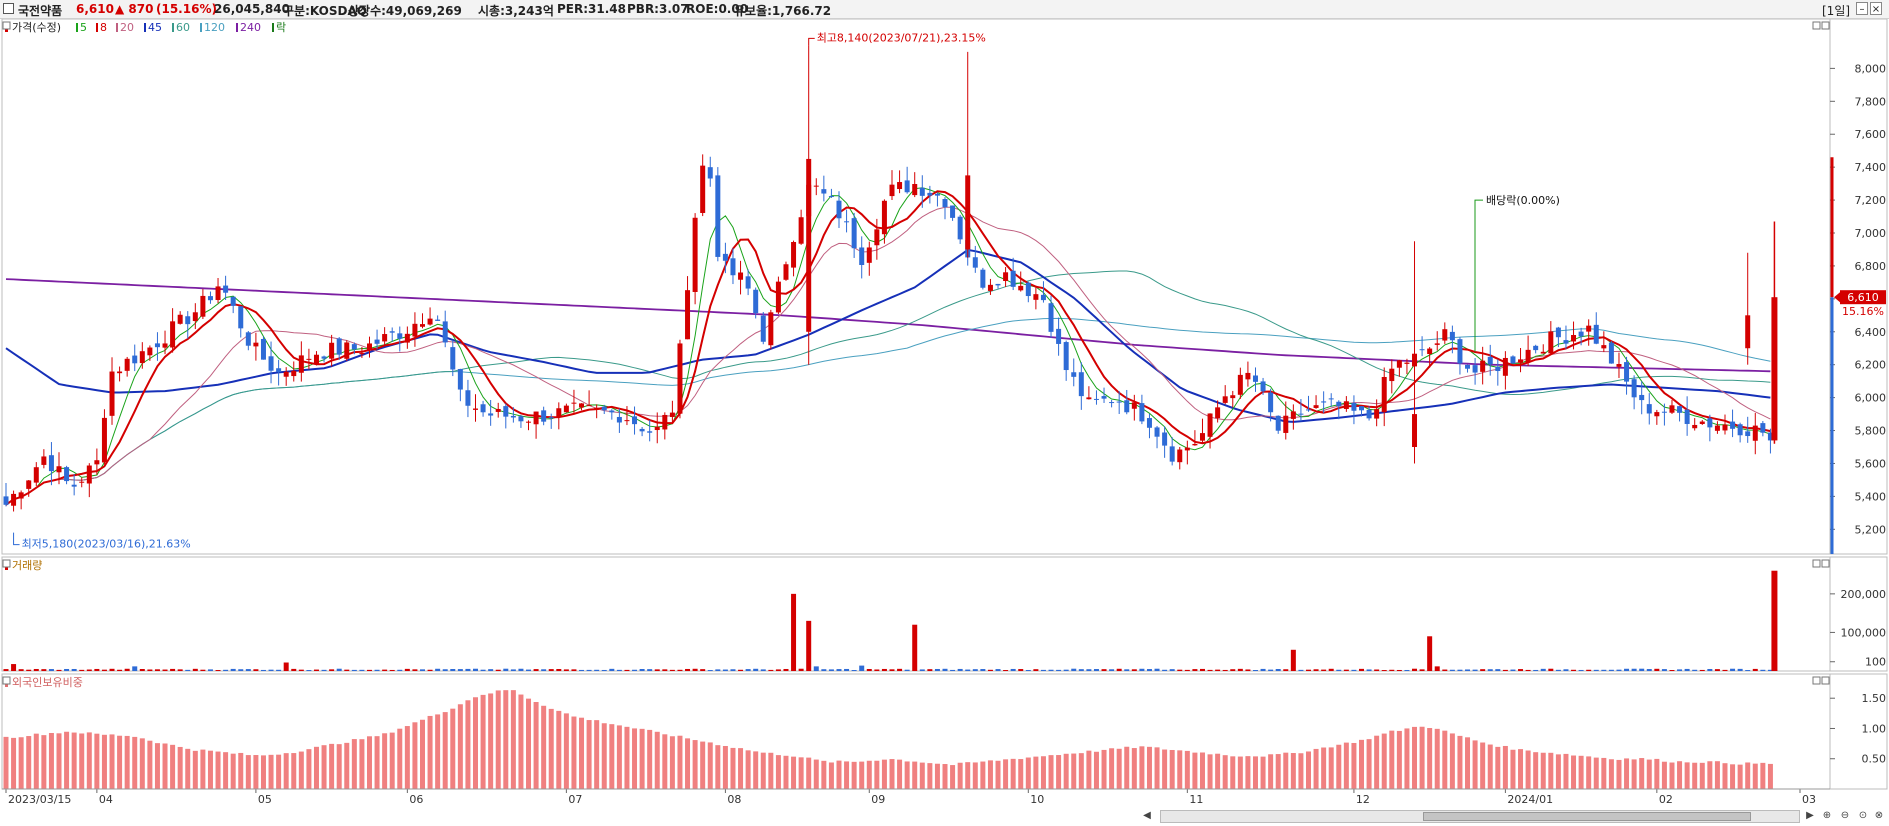 The width and height of the screenshot is (1889, 826). What do you see at coordinates (1836, 11) in the screenshot?
I see `period-button: [1일]` at bounding box center [1836, 11].